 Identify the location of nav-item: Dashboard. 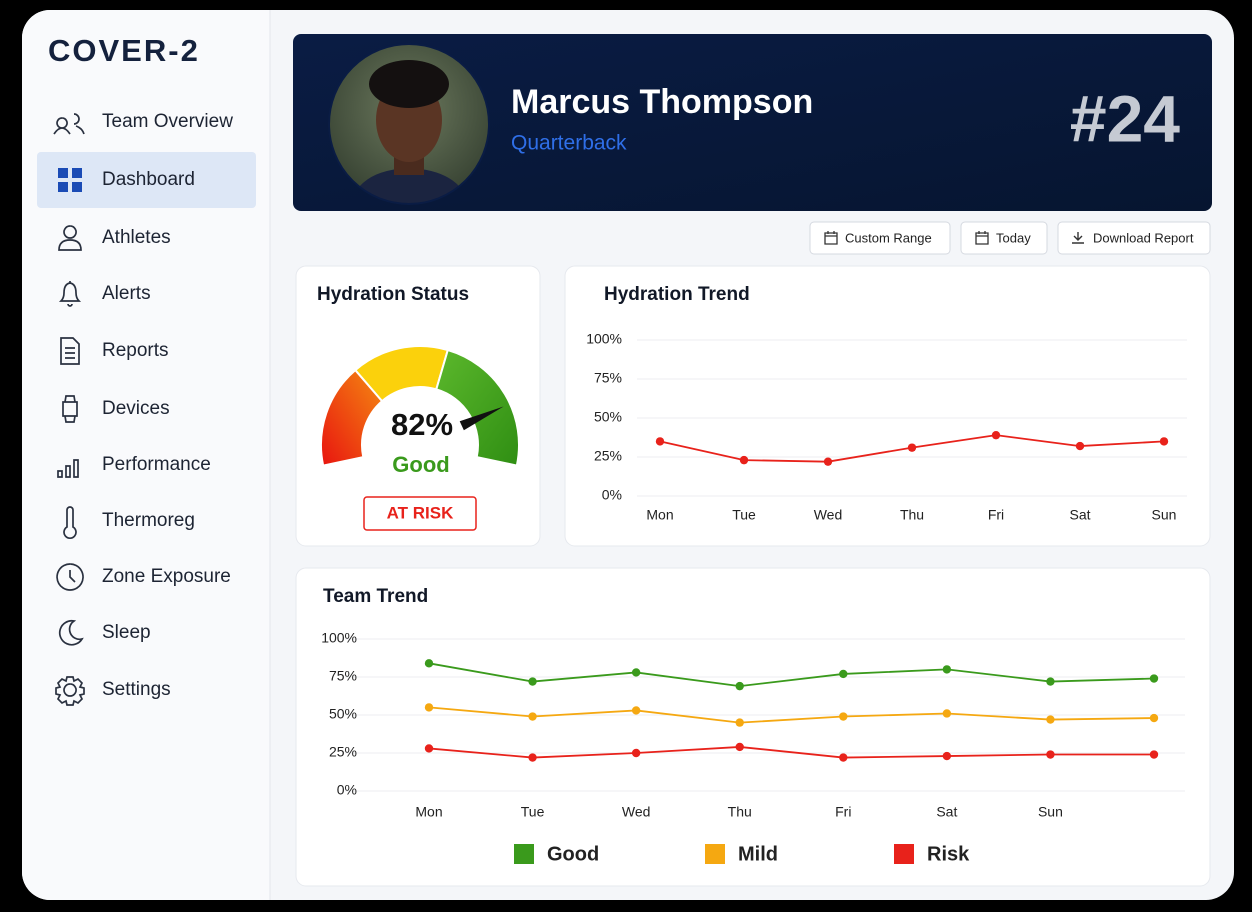
(148, 179).